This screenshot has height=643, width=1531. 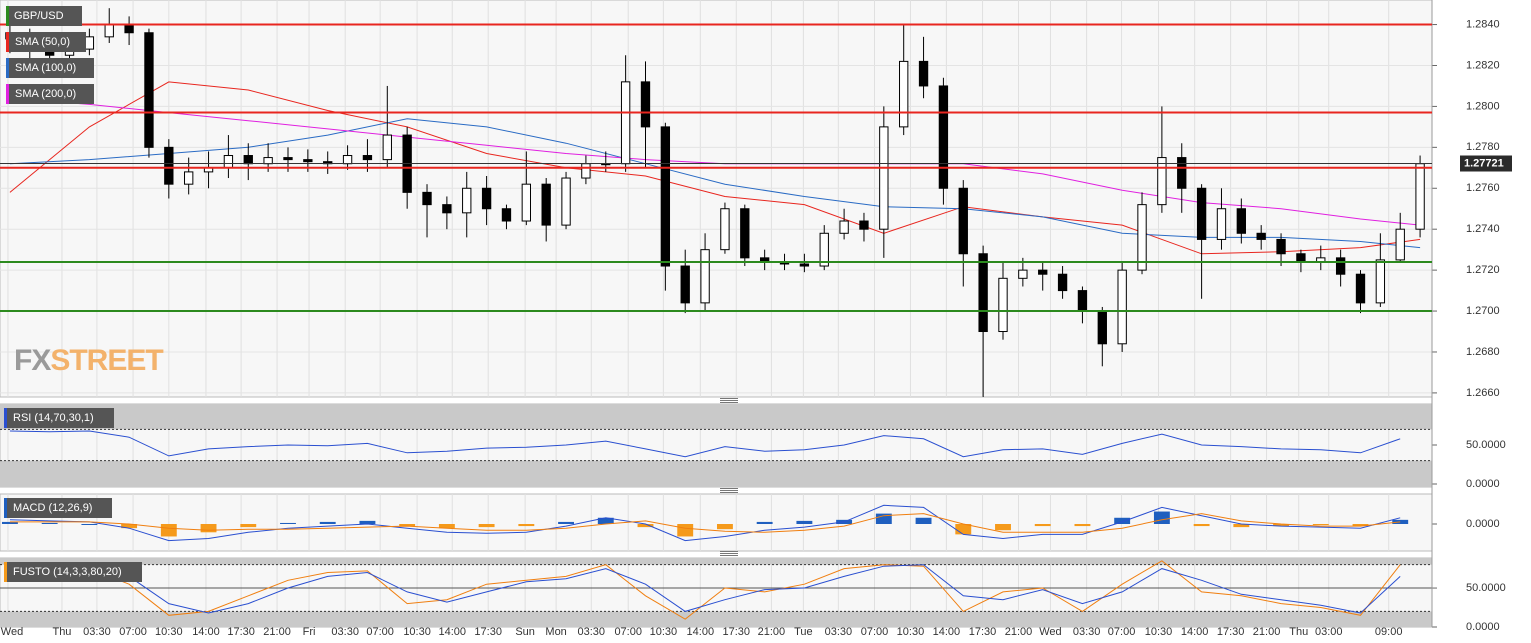 What do you see at coordinates (12, 632) in the screenshot?
I see `x-tick-label: Wed` at bounding box center [12, 632].